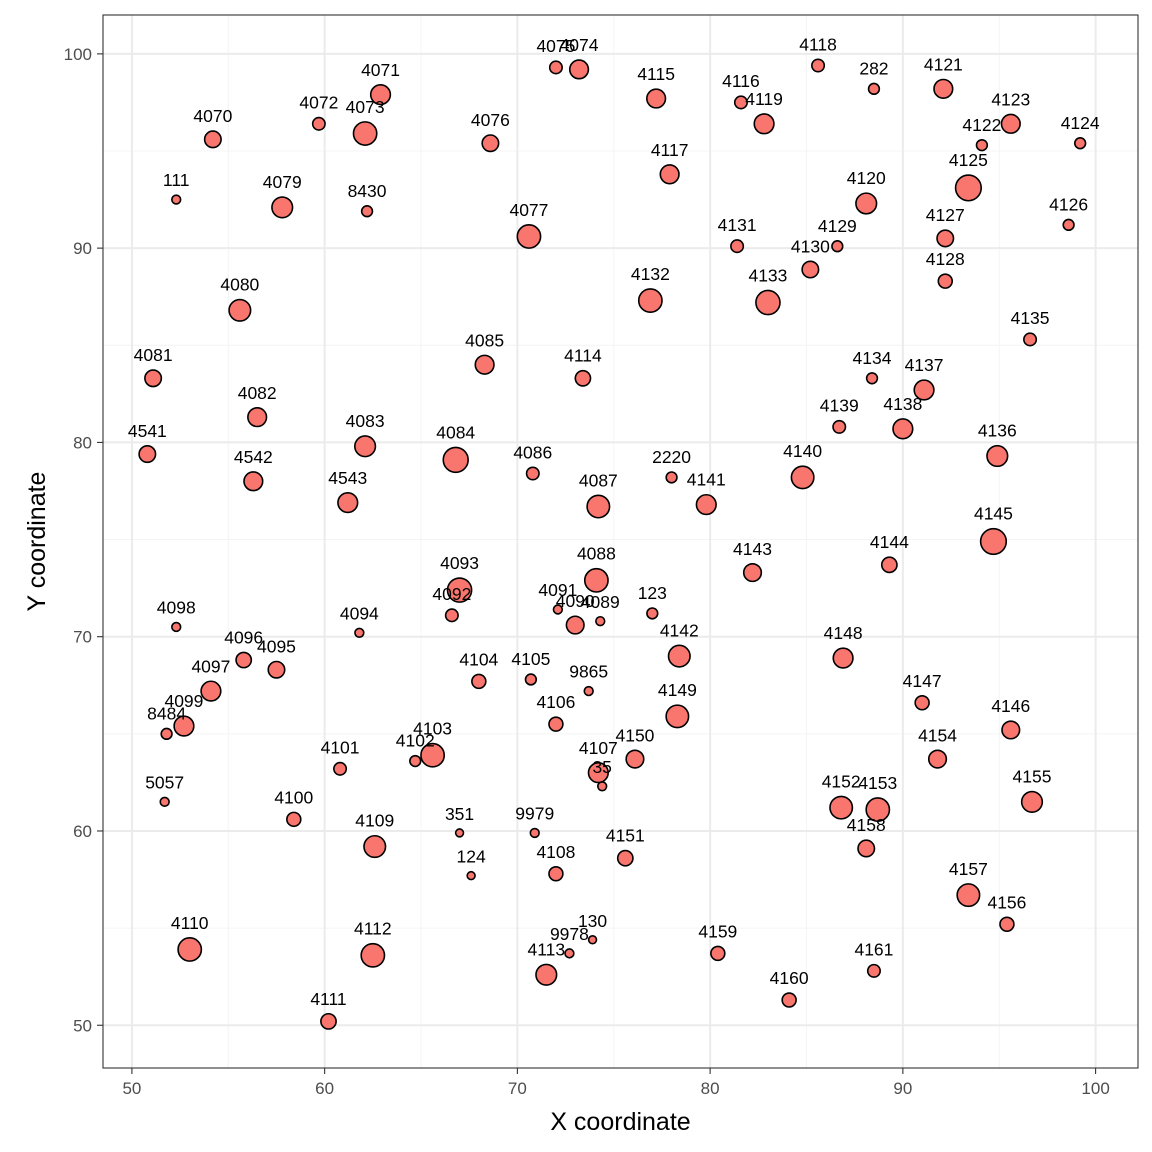  I want to click on point-label: 4103, so click(432, 729).